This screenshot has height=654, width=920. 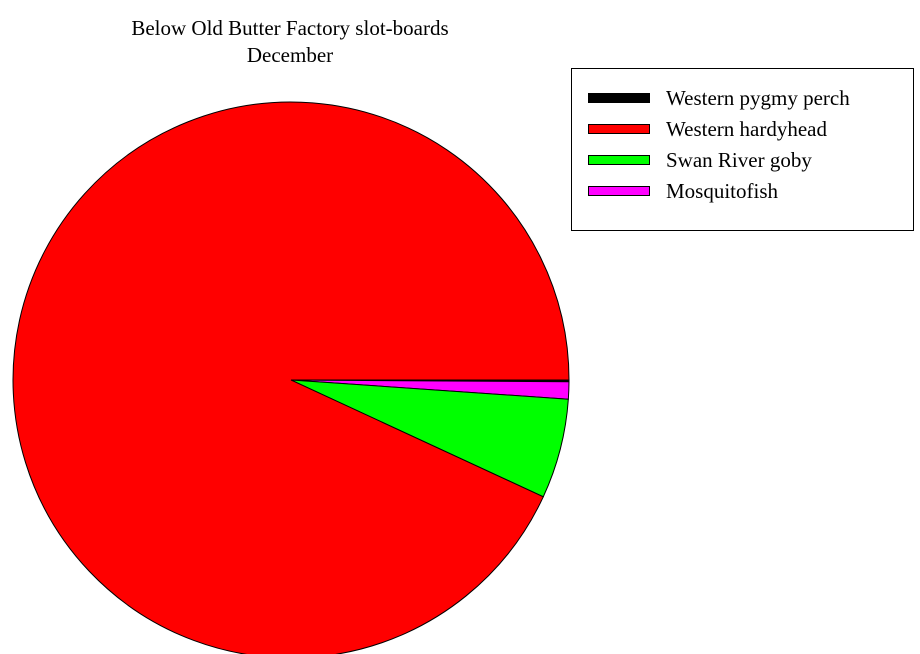 I want to click on legend-item: Swan River goby, so click(x=700, y=160).